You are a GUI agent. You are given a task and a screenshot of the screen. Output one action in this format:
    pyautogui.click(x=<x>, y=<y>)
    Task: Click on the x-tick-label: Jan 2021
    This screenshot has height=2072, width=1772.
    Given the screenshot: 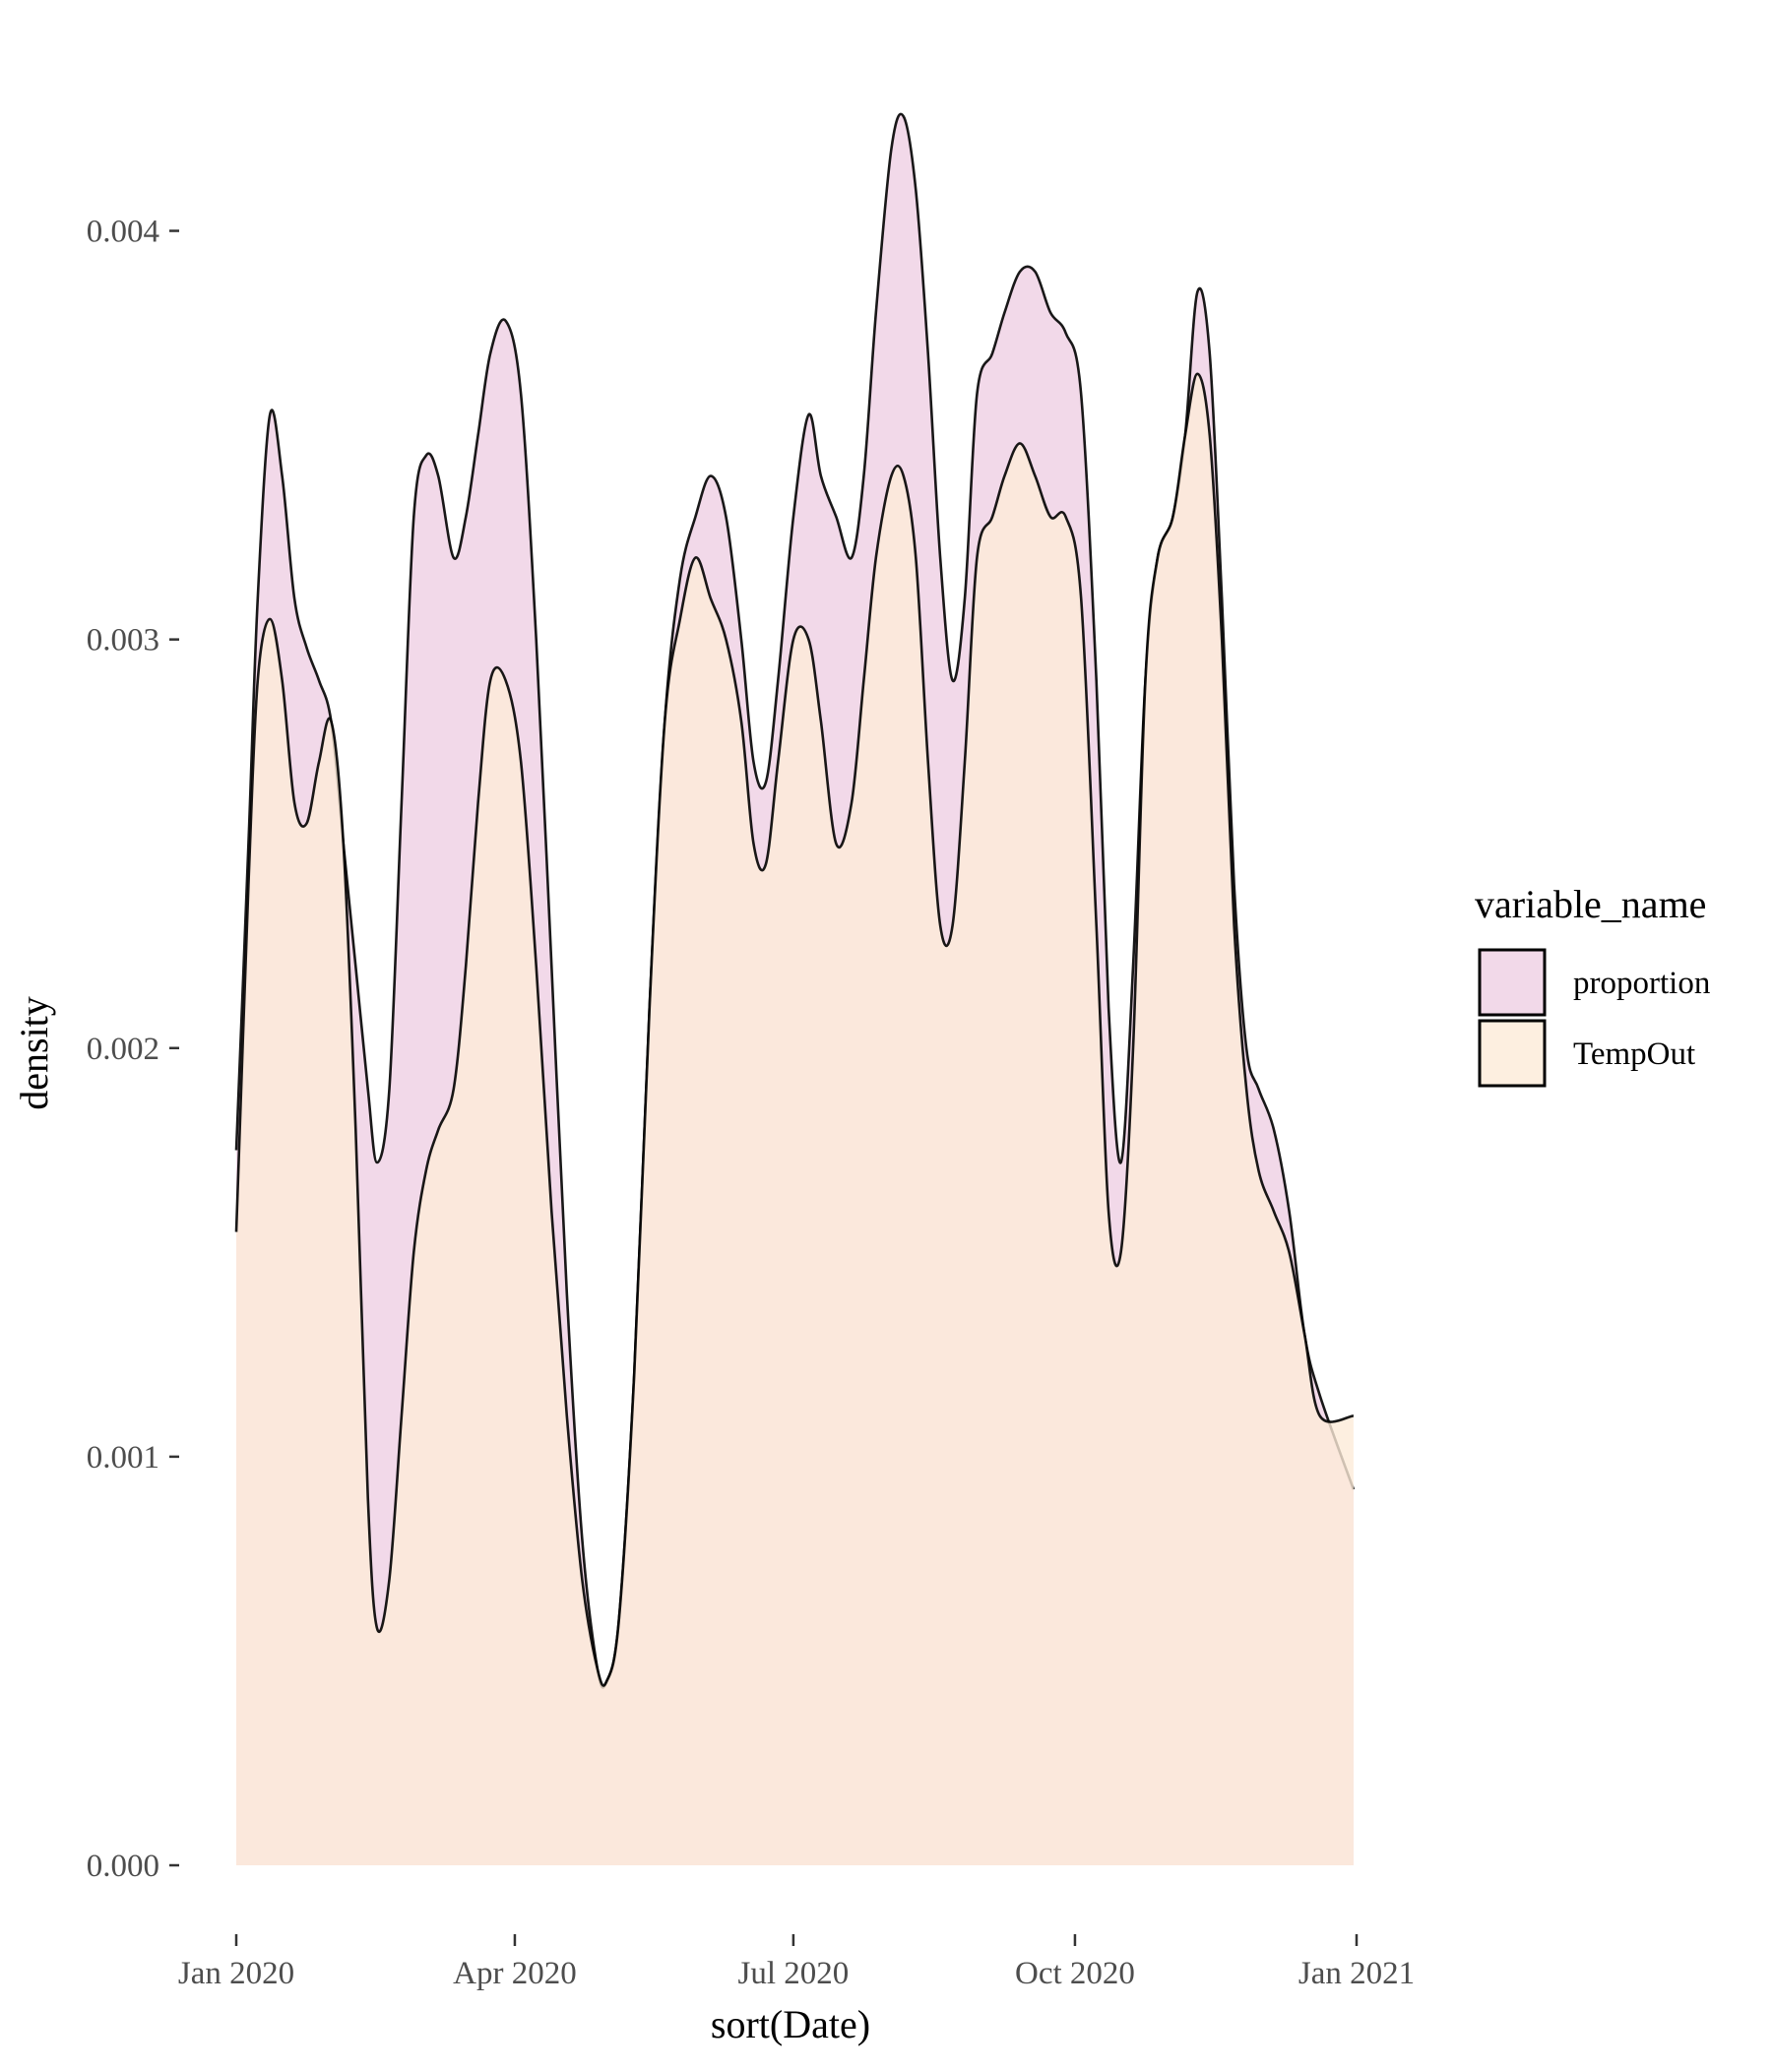 What is the action you would take?
    pyautogui.click(x=1356, y=1973)
    